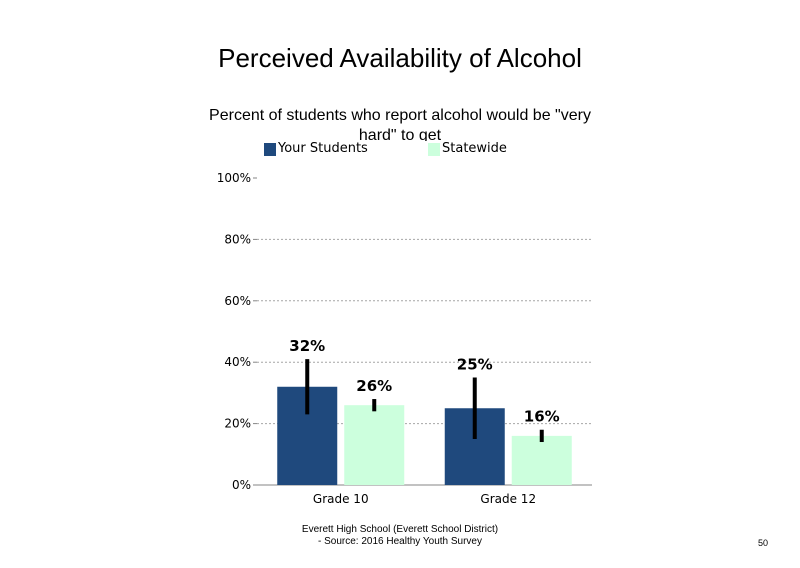  Describe the element at coordinates (237, 362) in the screenshot. I see `y-tick-label: 40%` at that location.